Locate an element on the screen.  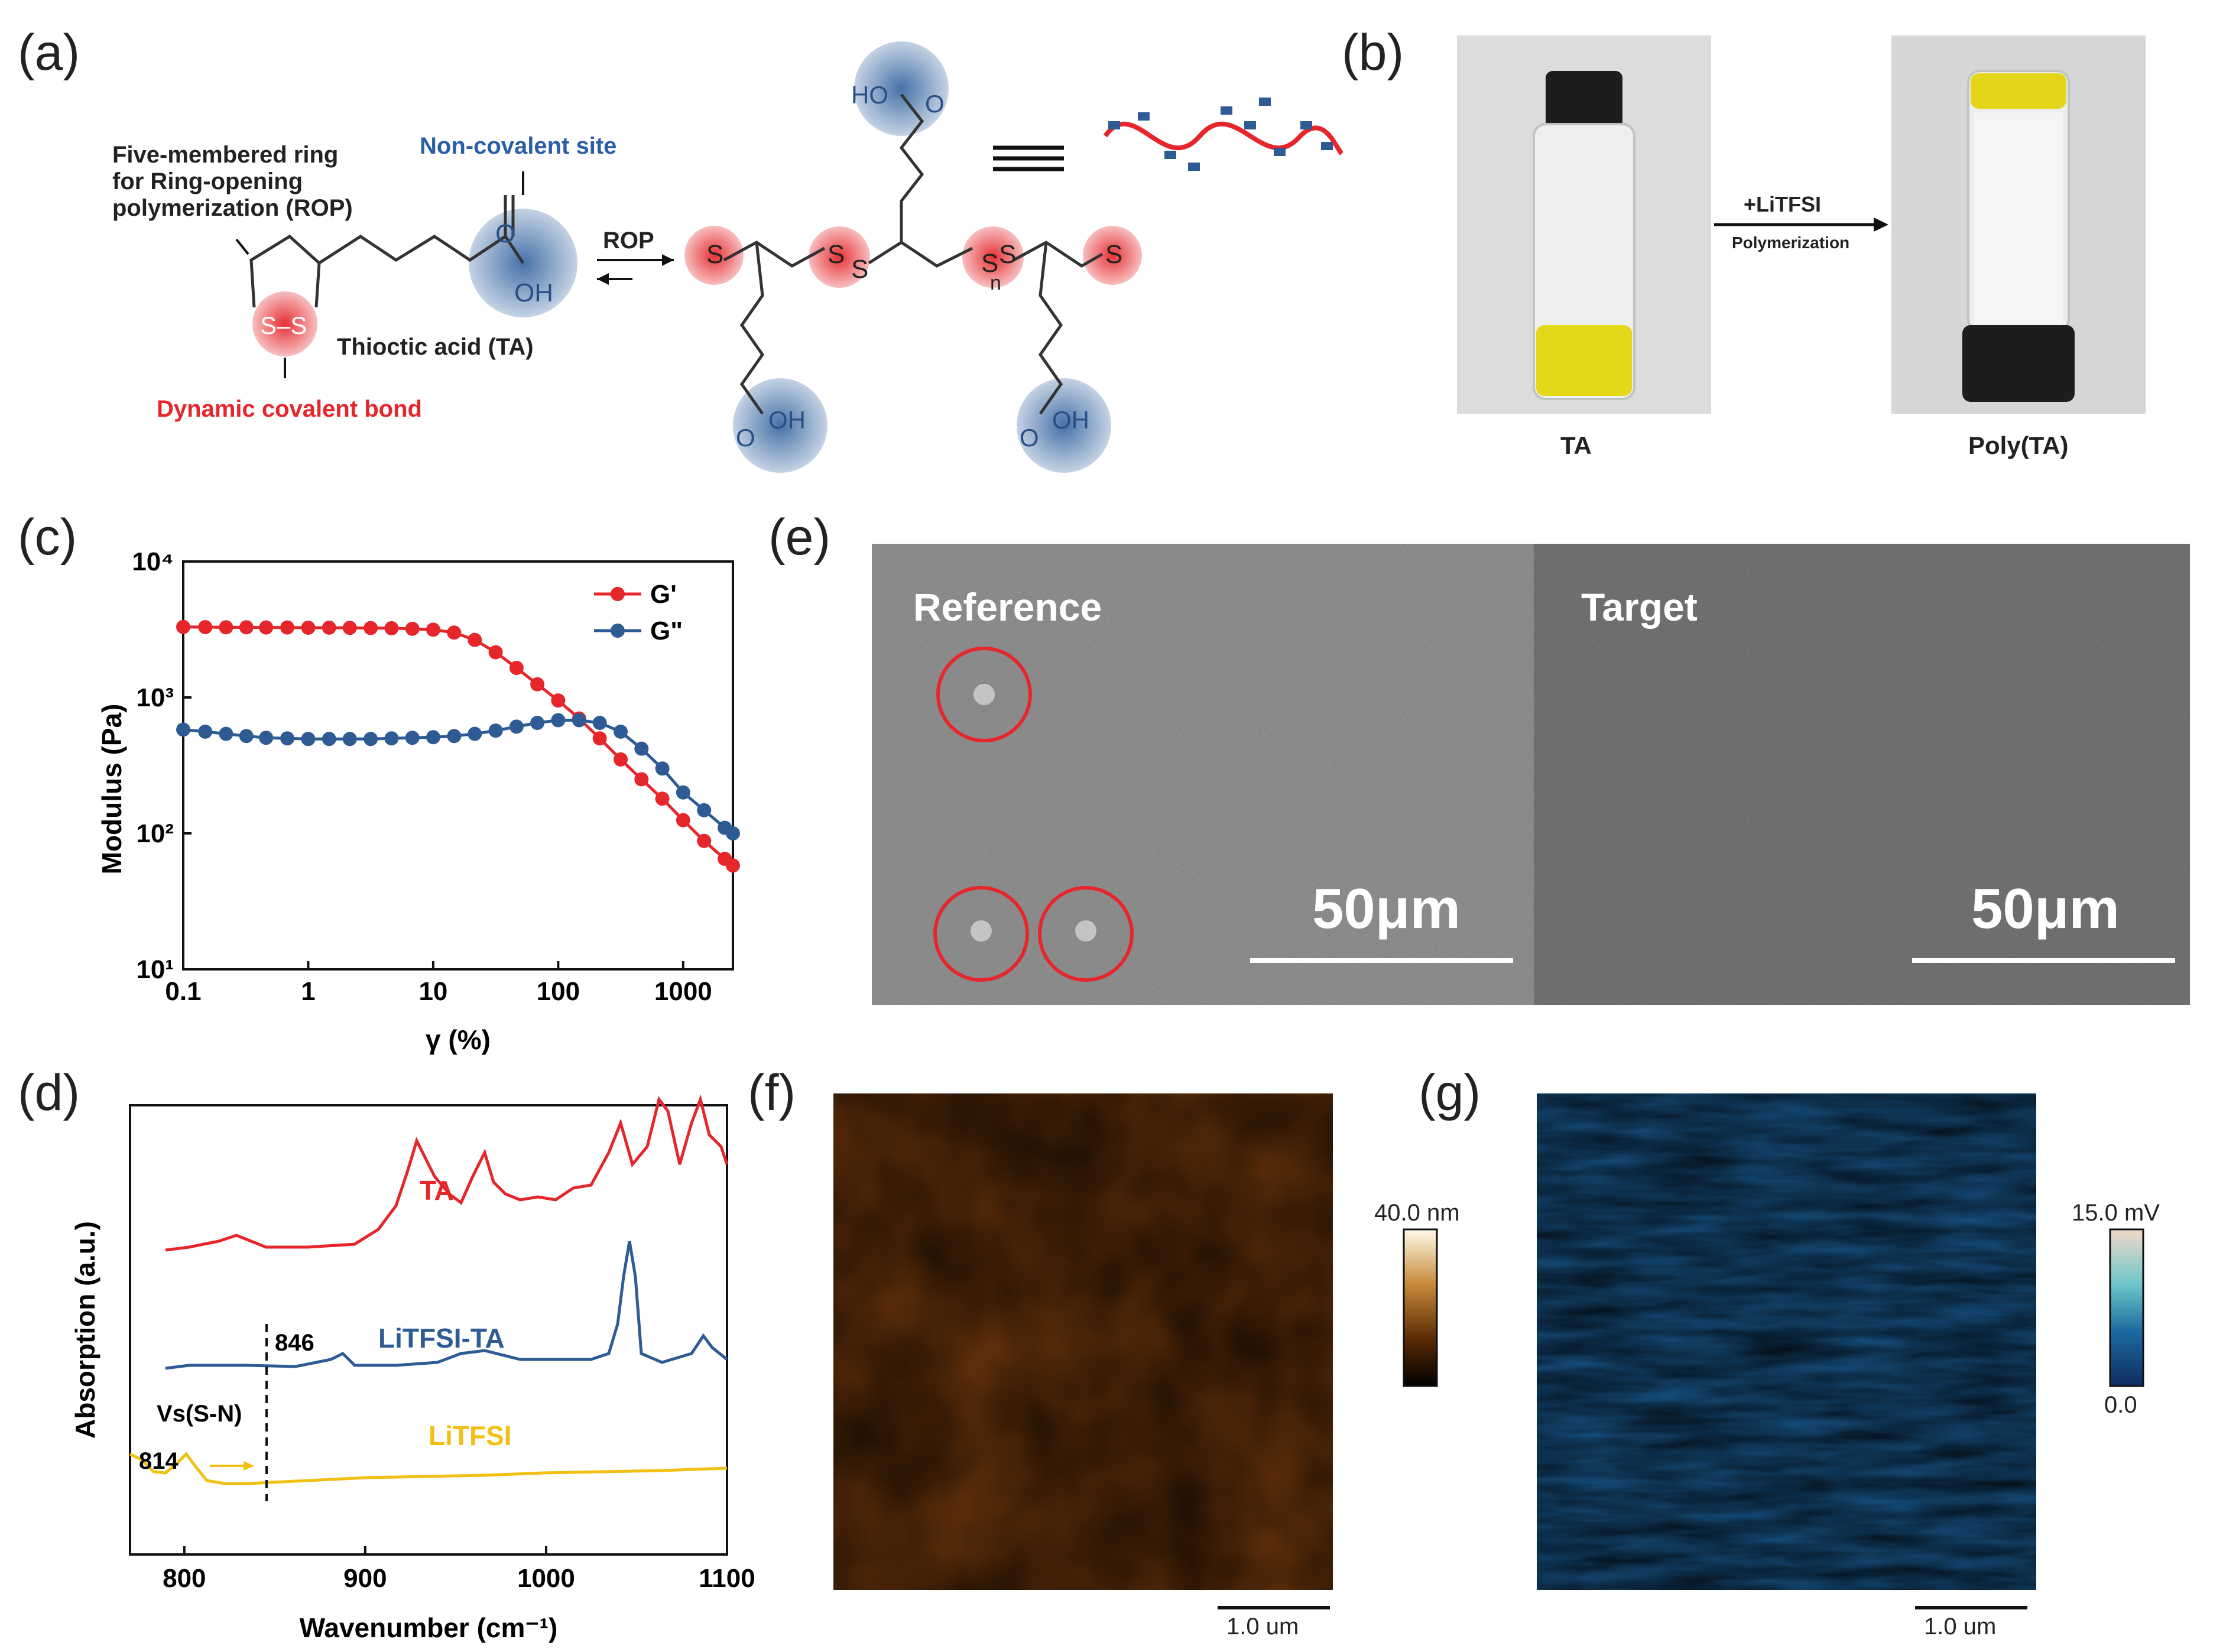
poly-ta-vial-label: Poly(TA) is located at coordinates (2018, 445).